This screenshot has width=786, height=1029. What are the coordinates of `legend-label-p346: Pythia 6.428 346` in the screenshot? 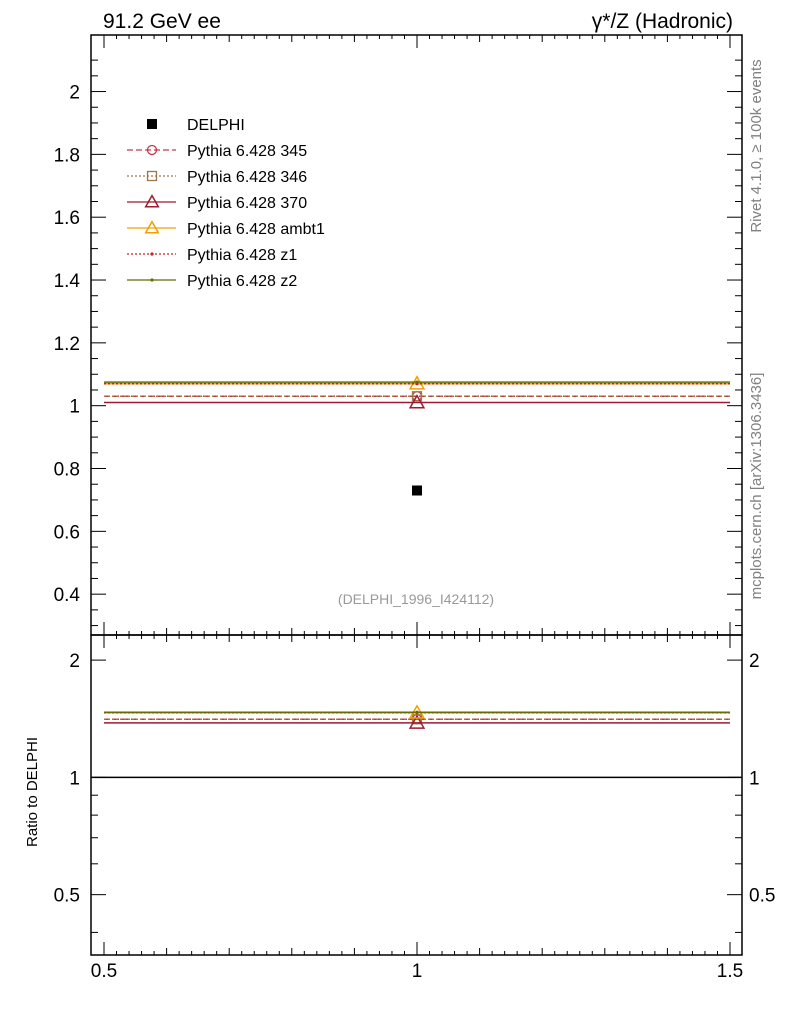 It's located at (247, 177).